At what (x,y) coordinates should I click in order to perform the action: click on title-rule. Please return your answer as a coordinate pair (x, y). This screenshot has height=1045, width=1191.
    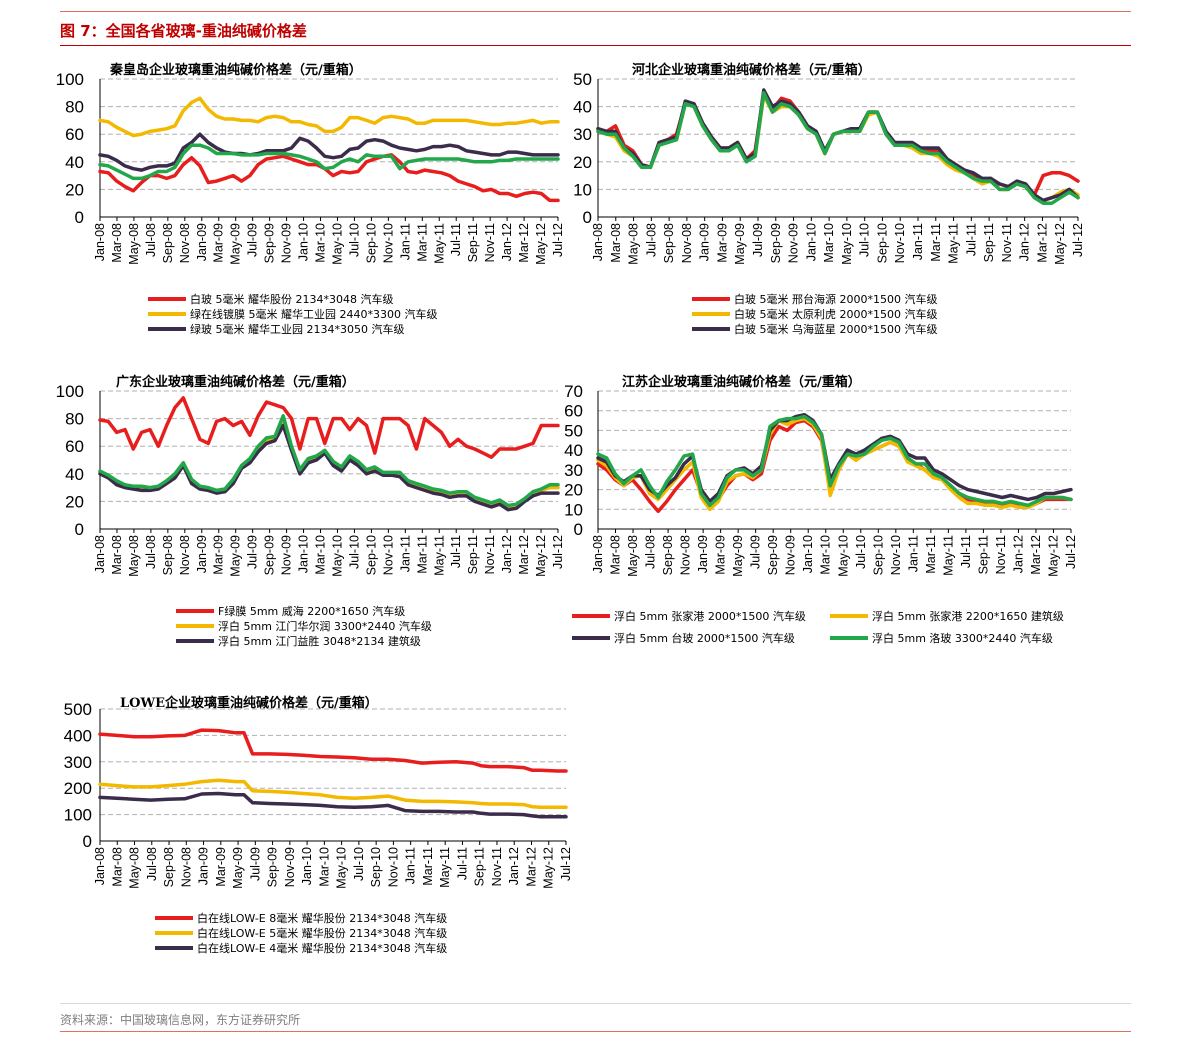
    Looking at the image, I should click on (595, 45).